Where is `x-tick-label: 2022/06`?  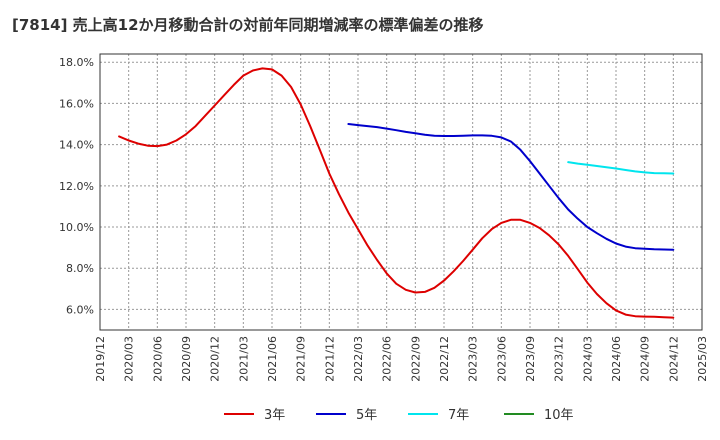
x-tick-label: 2022/06 is located at coordinates (387, 359).